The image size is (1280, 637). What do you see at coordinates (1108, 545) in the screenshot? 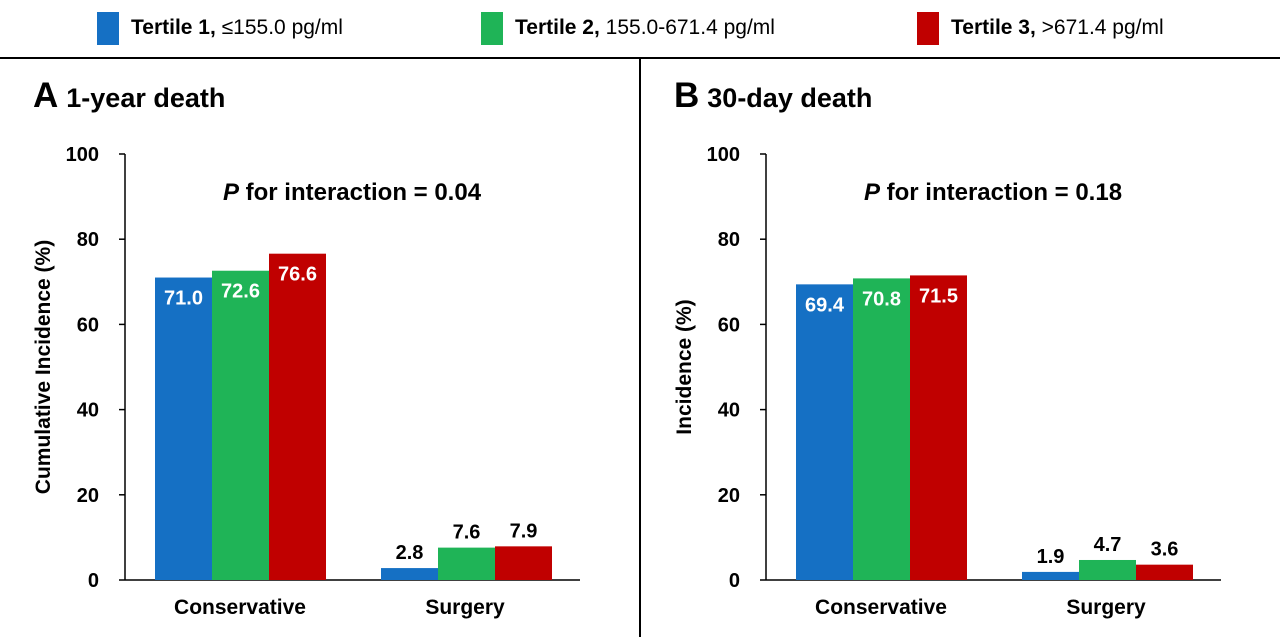
I see `data-label: 4.7` at bounding box center [1108, 545].